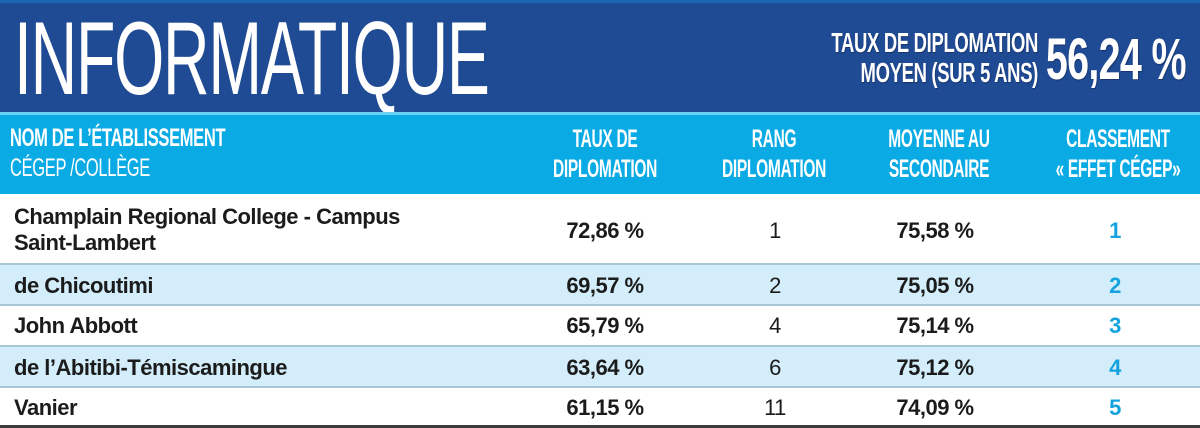  What do you see at coordinates (775, 285) in the screenshot?
I see `graduation-rank: 2` at bounding box center [775, 285].